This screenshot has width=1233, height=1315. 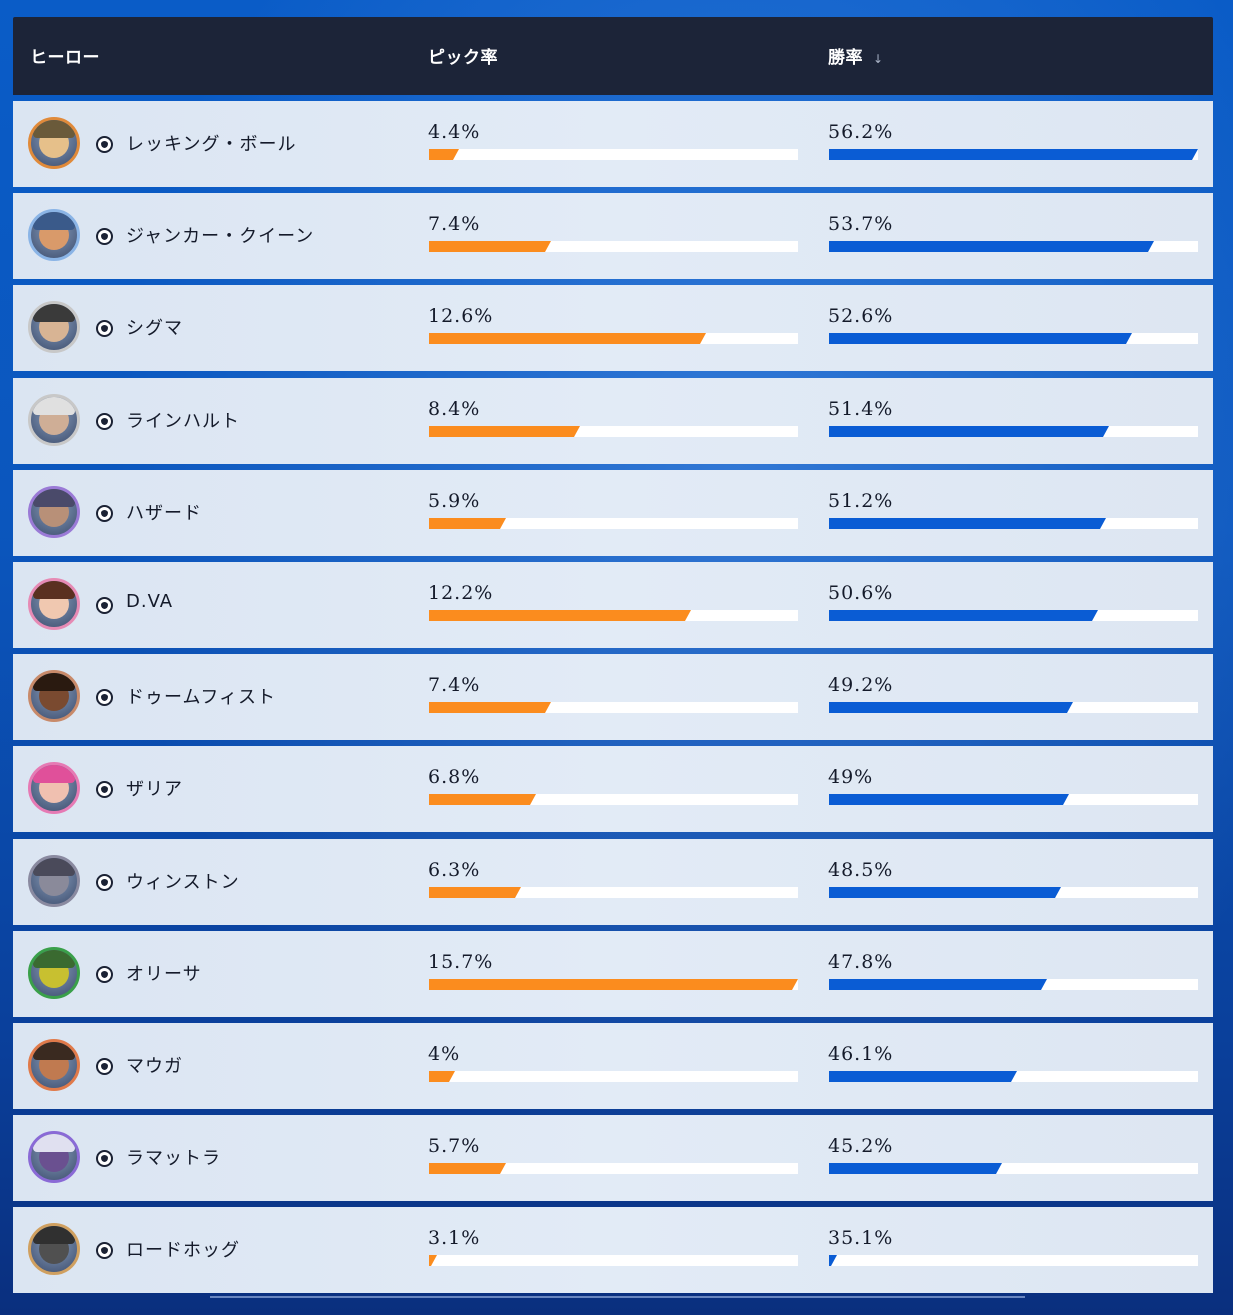 I want to click on hero-name: ハザード, so click(x=164, y=513).